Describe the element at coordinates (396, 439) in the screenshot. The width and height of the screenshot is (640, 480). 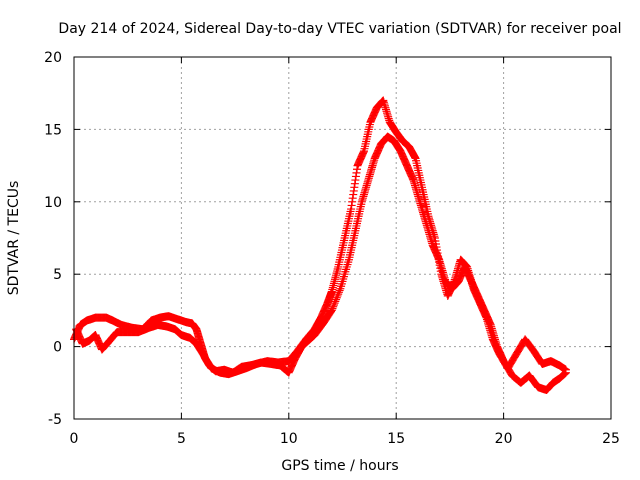
I see `x-tick-label: 15` at that location.